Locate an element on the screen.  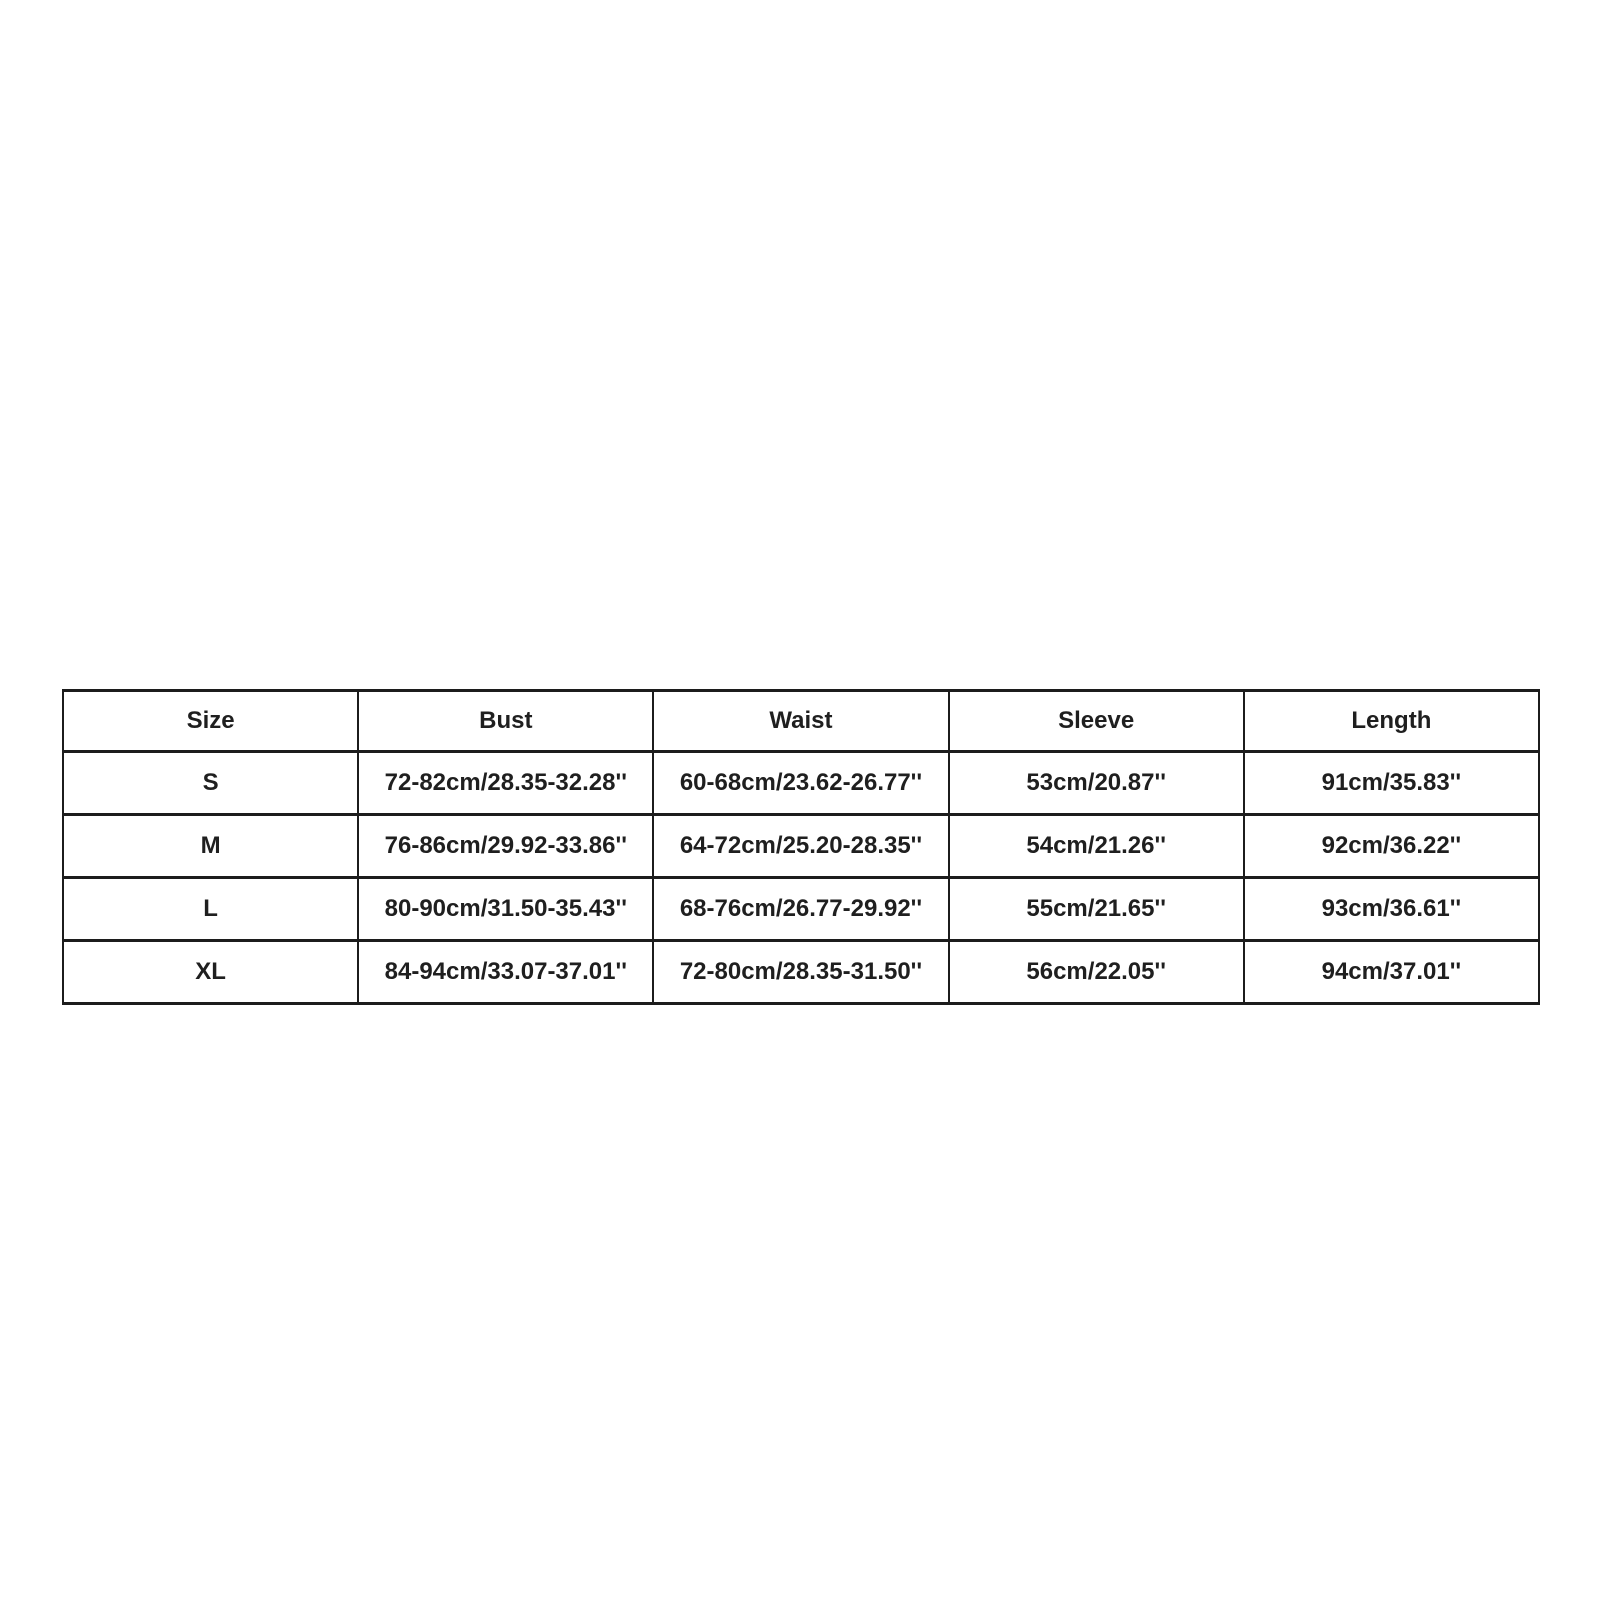
cell-waist: 72-80cm/28.35-31.50'' is located at coordinates (801, 972).